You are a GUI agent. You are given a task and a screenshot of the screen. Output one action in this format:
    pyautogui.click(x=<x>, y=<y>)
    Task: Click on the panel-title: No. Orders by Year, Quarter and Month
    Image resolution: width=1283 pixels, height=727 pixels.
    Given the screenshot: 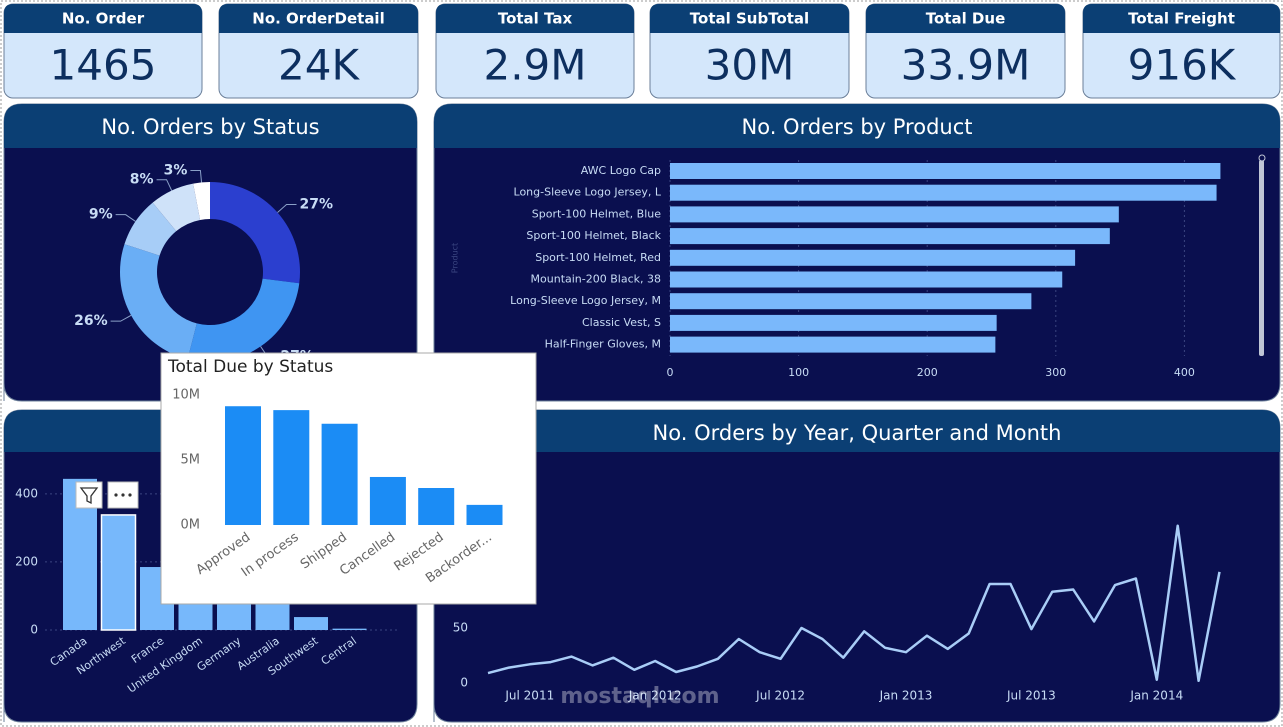 What is the action you would take?
    pyautogui.click(x=857, y=433)
    